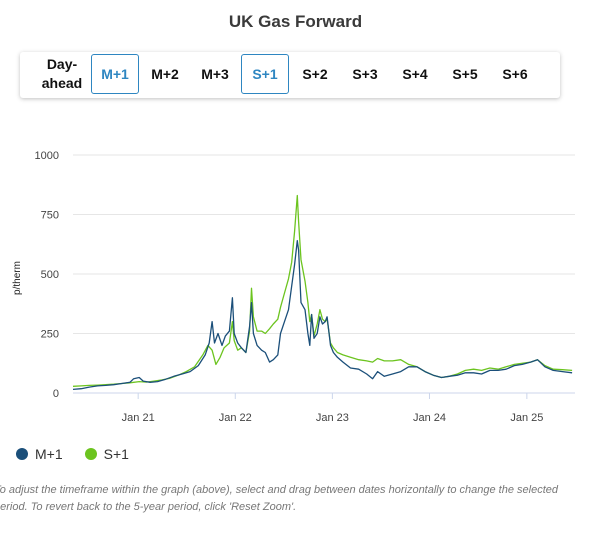 This screenshot has width=591, height=542. What do you see at coordinates (50, 216) in the screenshot?
I see `y-tick-label: 750` at bounding box center [50, 216].